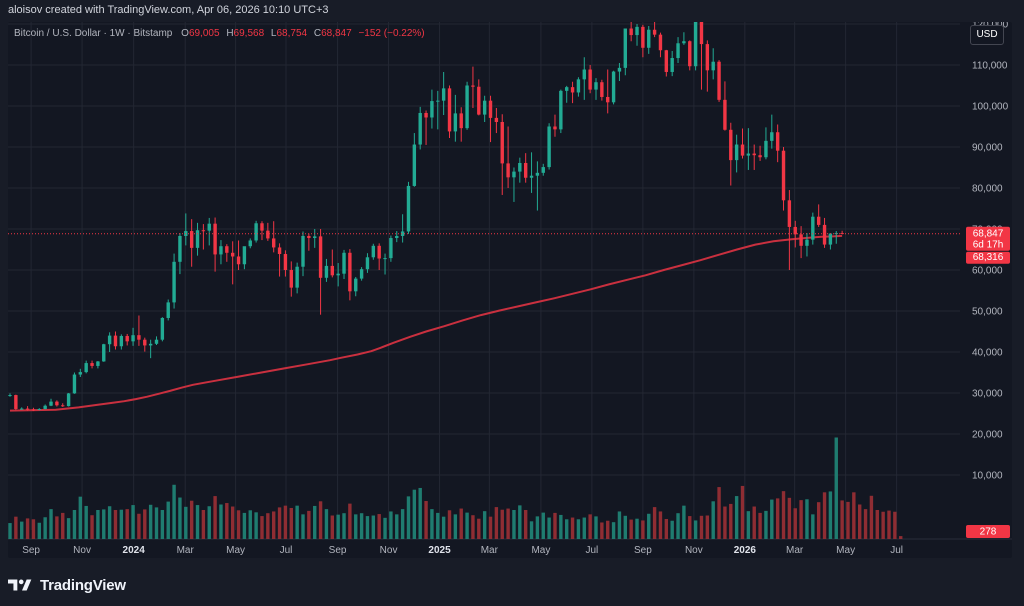 The width and height of the screenshot is (1024, 606). Describe the element at coordinates (745, 550) in the screenshot. I see `x-tick-label: 2026` at that location.